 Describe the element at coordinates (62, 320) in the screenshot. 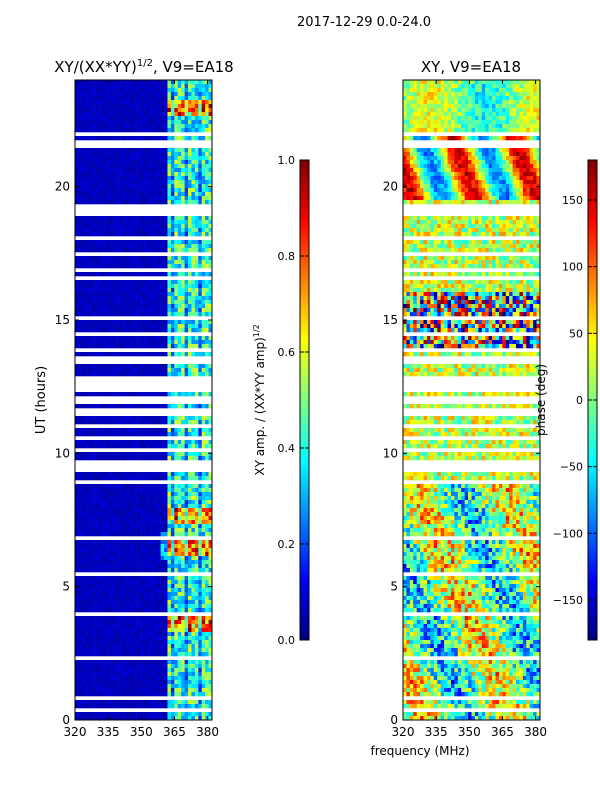

I see `amplitude-ytick-label: 15` at that location.